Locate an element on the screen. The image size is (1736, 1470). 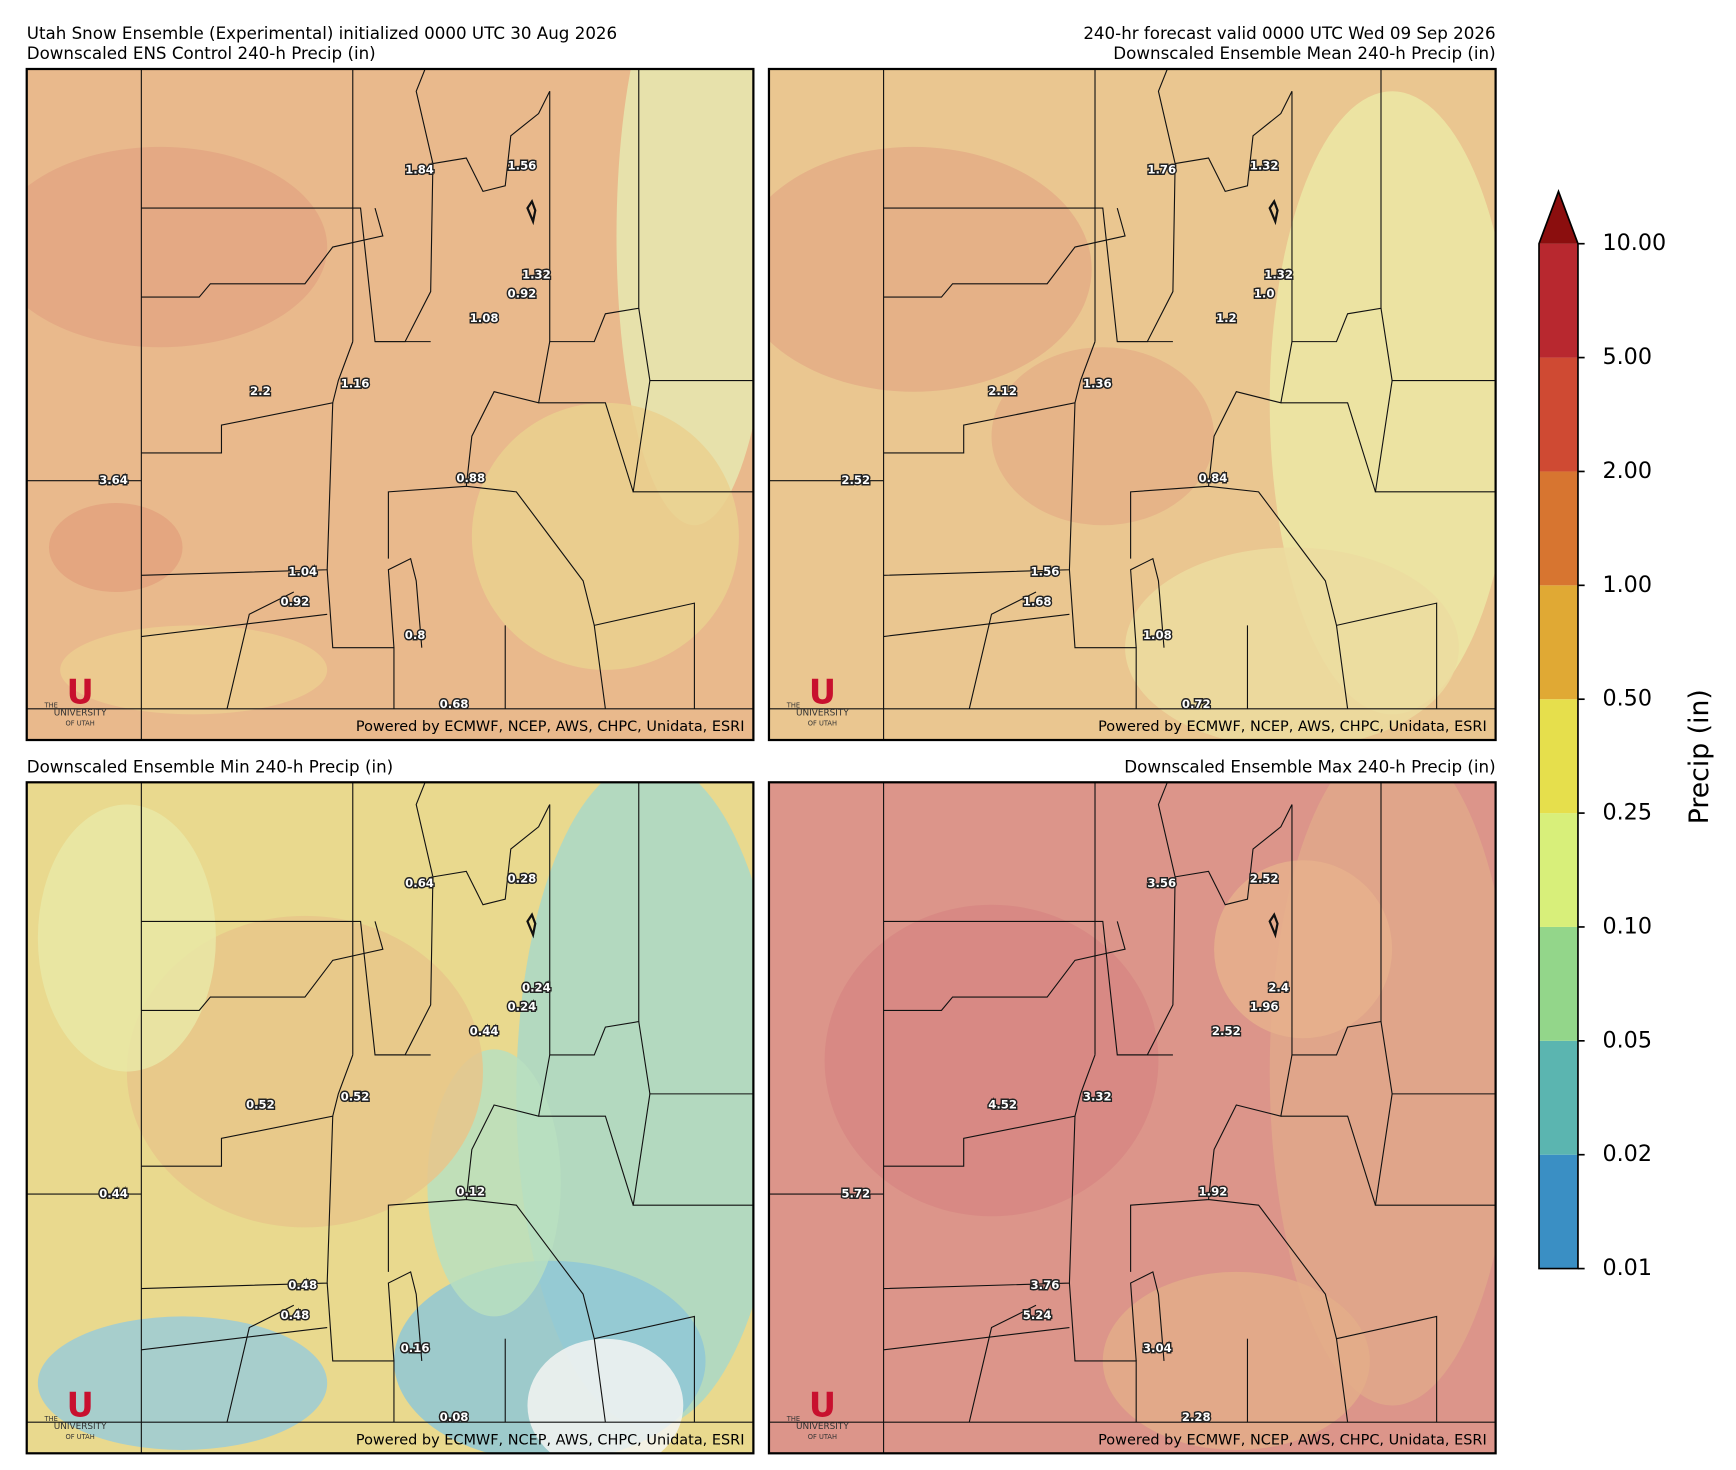
point-label: 0.72 is located at coordinates (1196, 704).